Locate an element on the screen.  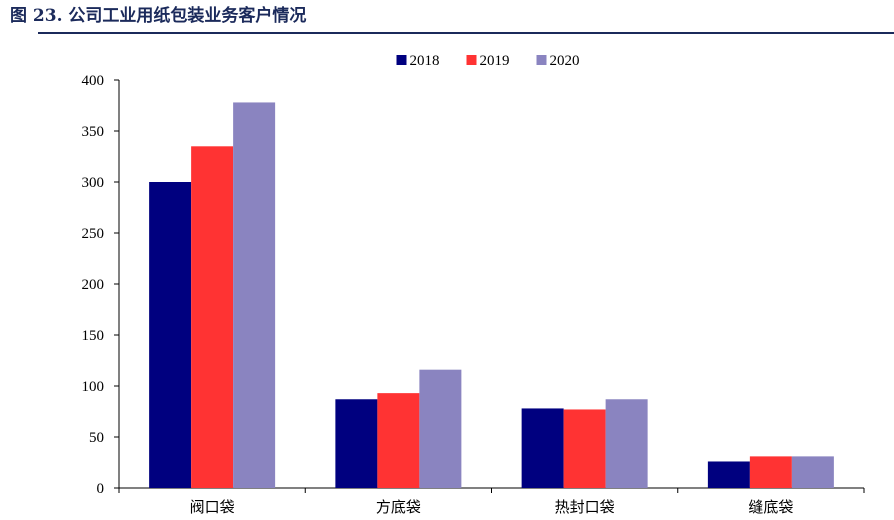
y-tick-label: 200 is located at coordinates (93, 285).